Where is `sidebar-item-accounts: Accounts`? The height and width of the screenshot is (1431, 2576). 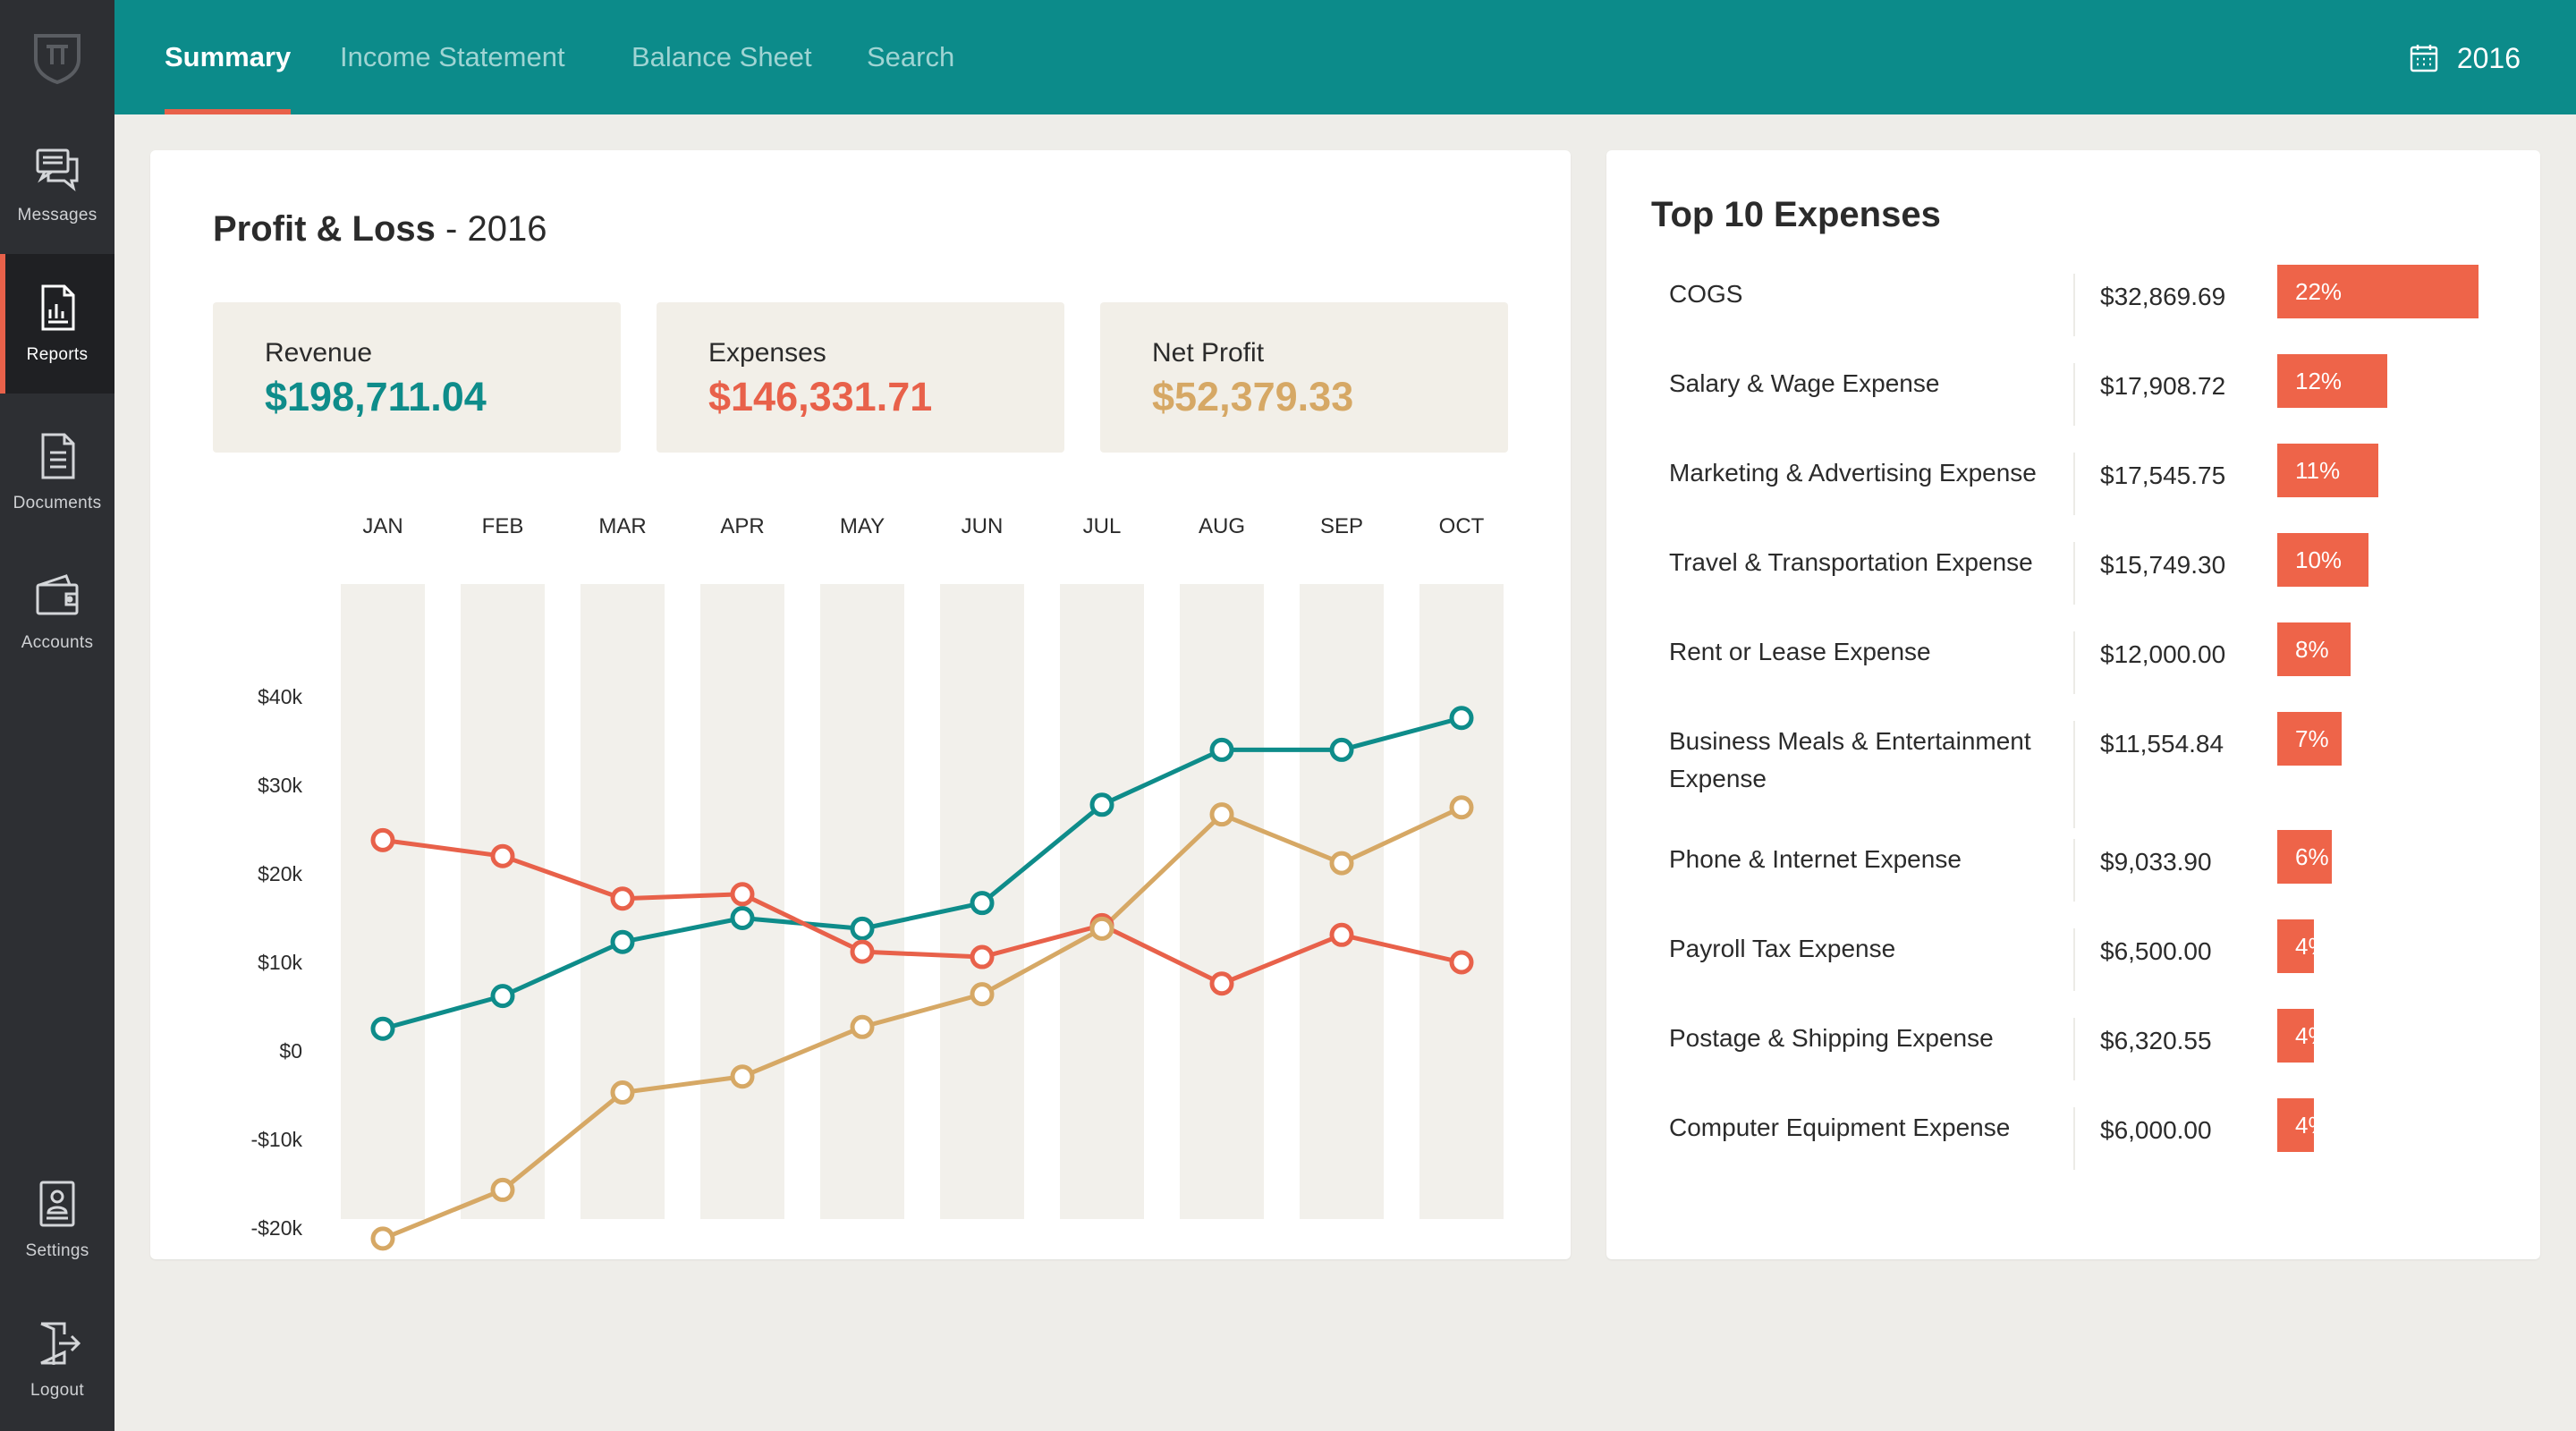 sidebar-item-accounts: Accounts is located at coordinates (57, 612).